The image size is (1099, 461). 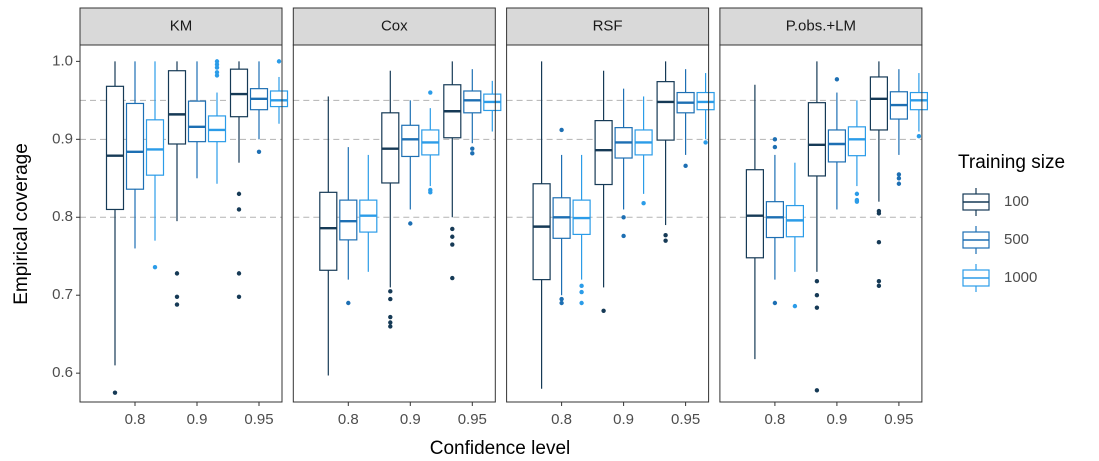 What do you see at coordinates (62, 372) in the screenshot?
I see `y-tick-label: 0.6` at bounding box center [62, 372].